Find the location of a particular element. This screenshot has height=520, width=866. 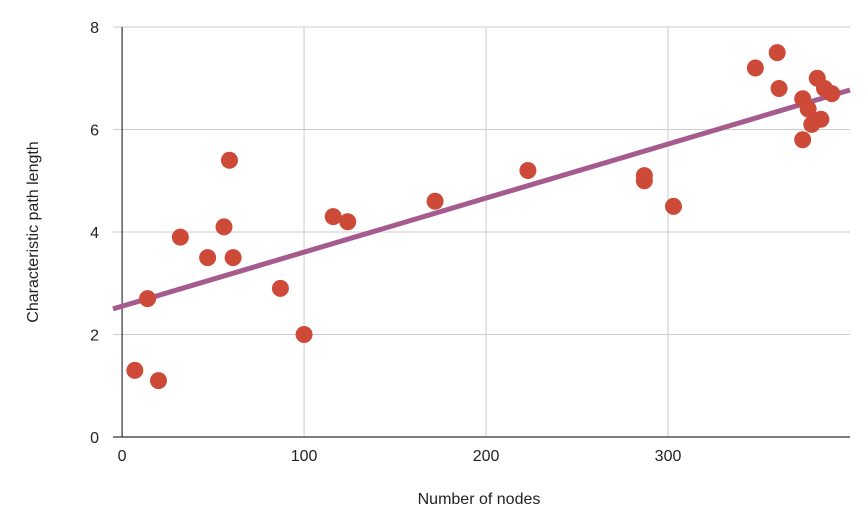

x-axis-title: Number of nodes is located at coordinates (479, 499).